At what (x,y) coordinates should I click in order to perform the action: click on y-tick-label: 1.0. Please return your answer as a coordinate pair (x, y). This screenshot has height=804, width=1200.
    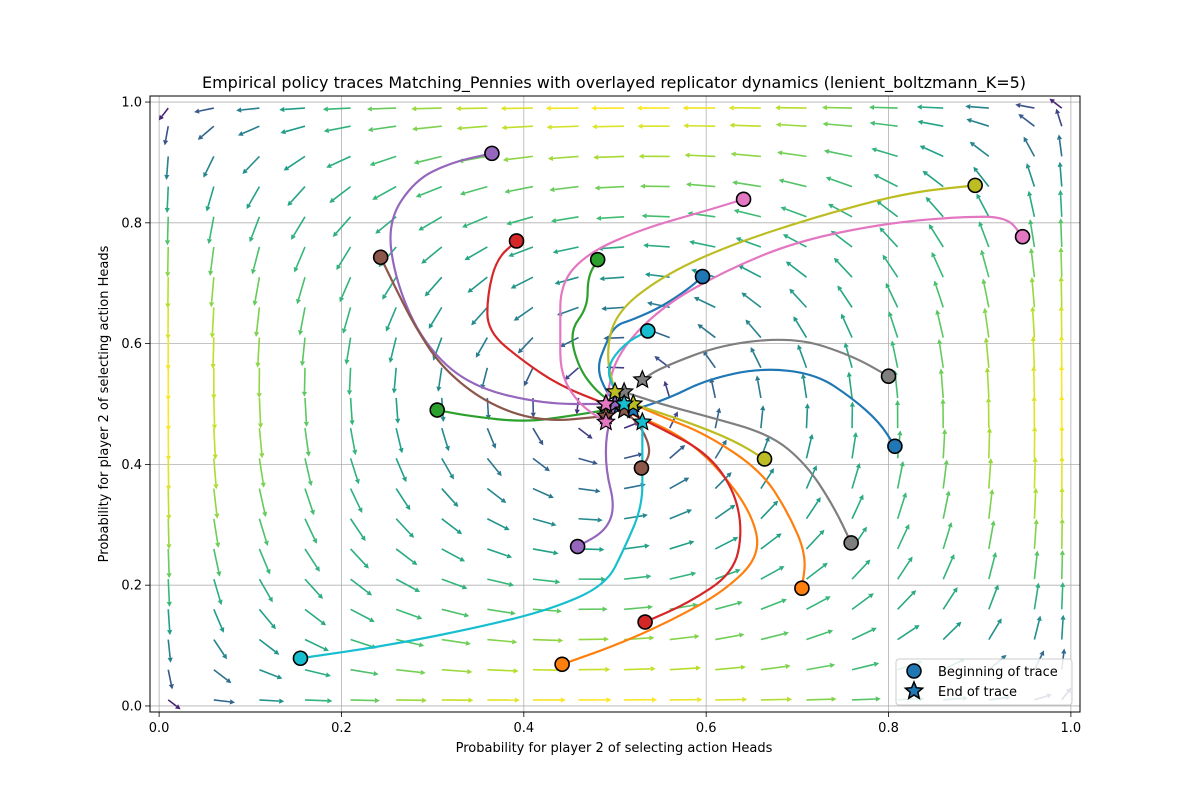
    Looking at the image, I should click on (131, 103).